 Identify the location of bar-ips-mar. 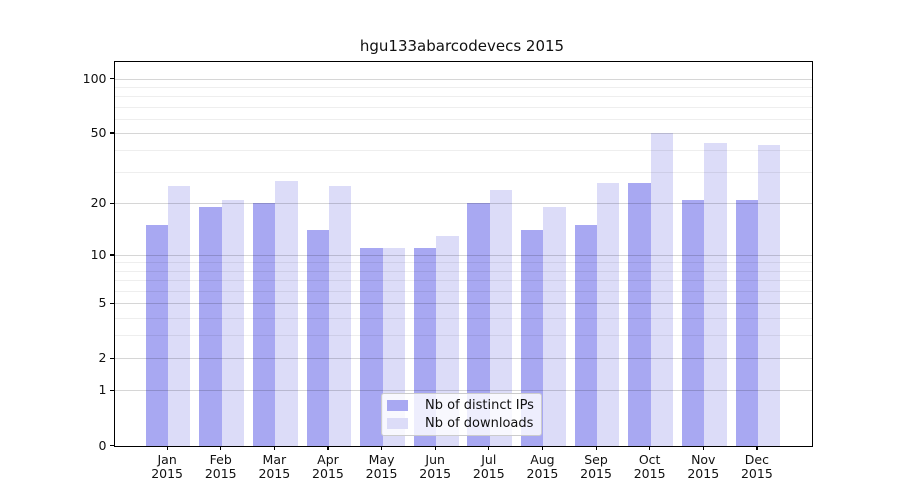
(264, 324).